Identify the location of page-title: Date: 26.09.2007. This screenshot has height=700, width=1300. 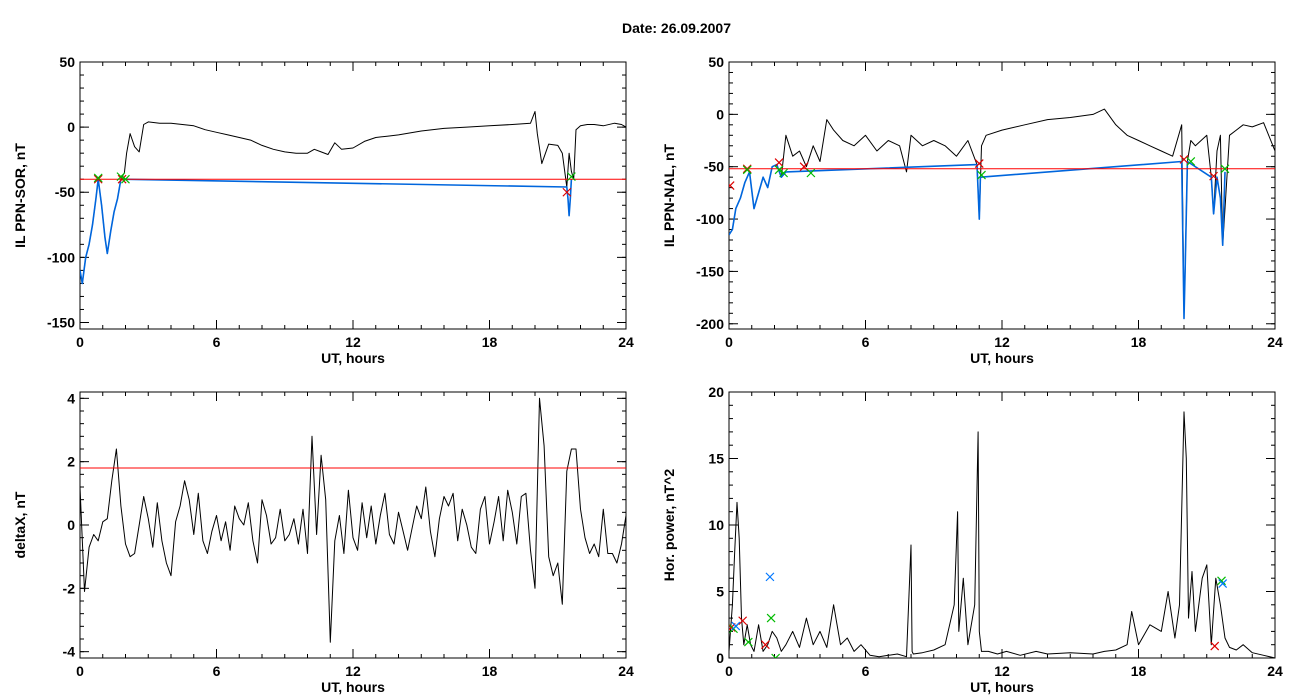
(676, 28).